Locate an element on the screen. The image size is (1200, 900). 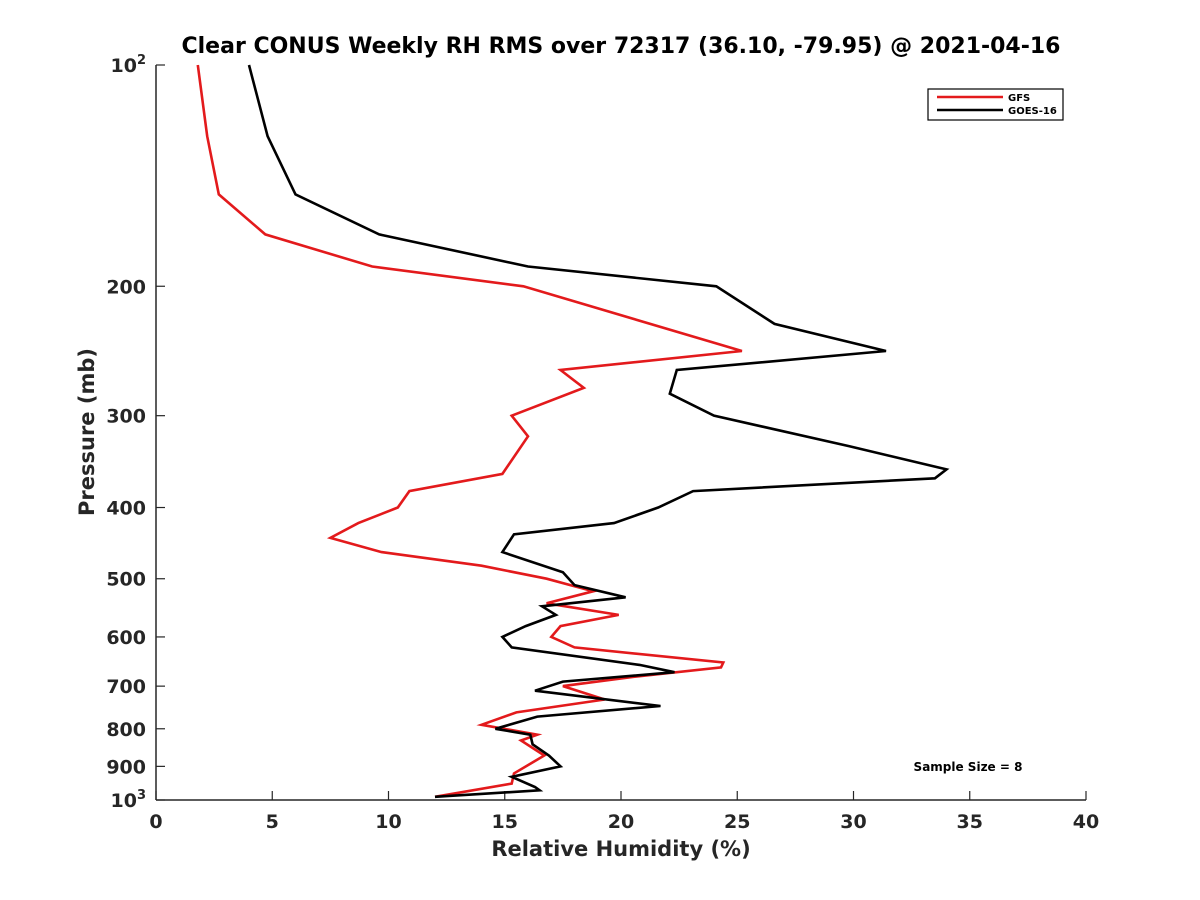
y-tick-label: 600 is located at coordinates (126, 638).